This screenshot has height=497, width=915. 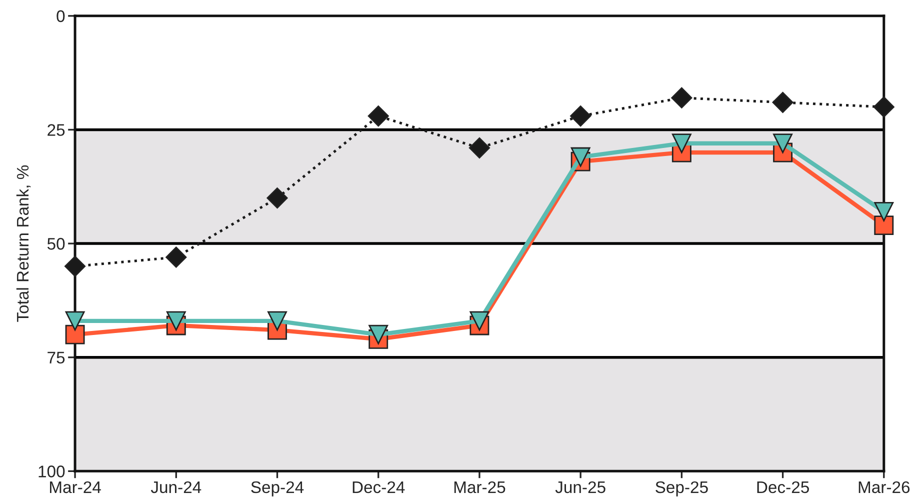 What do you see at coordinates (783, 487) in the screenshot?
I see `x-tick-label: Dec-25` at bounding box center [783, 487].